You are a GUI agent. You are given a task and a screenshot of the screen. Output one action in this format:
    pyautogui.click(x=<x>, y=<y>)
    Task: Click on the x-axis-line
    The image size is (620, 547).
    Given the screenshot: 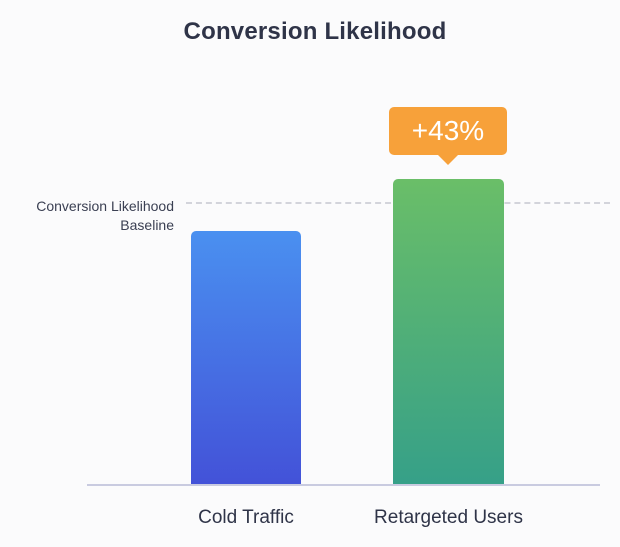 What is the action you would take?
    pyautogui.click(x=343, y=485)
    